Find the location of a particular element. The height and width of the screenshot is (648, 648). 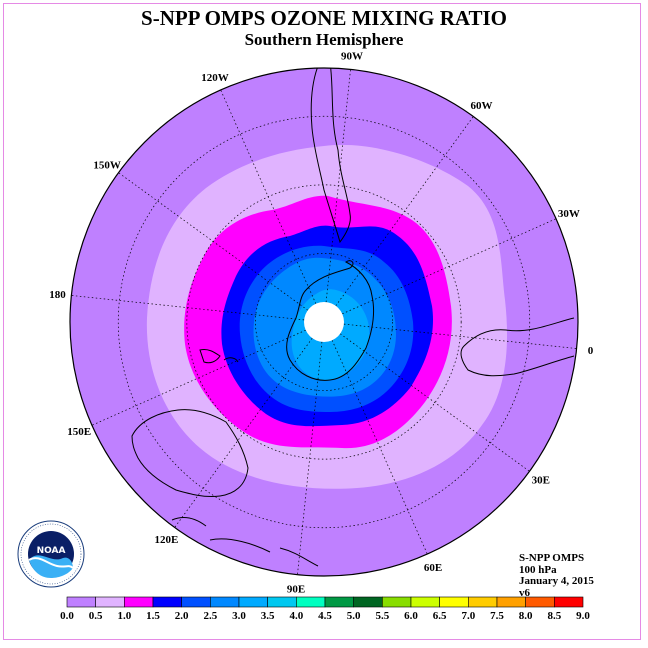

longitude-label: 120E is located at coordinates (167, 540).